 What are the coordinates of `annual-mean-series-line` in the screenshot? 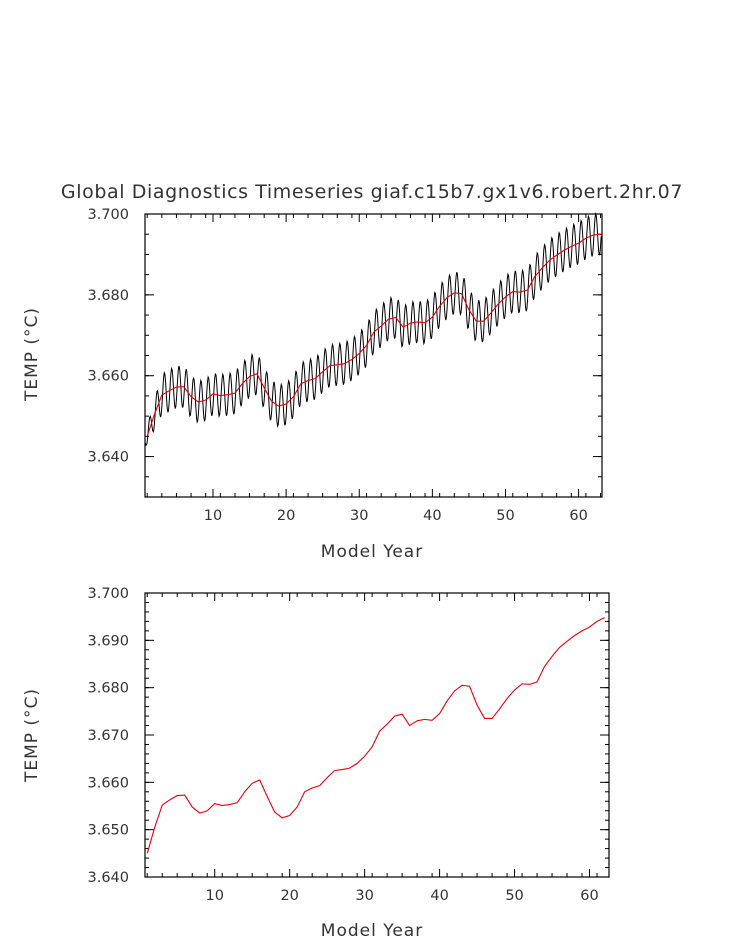 It's located at (373, 335).